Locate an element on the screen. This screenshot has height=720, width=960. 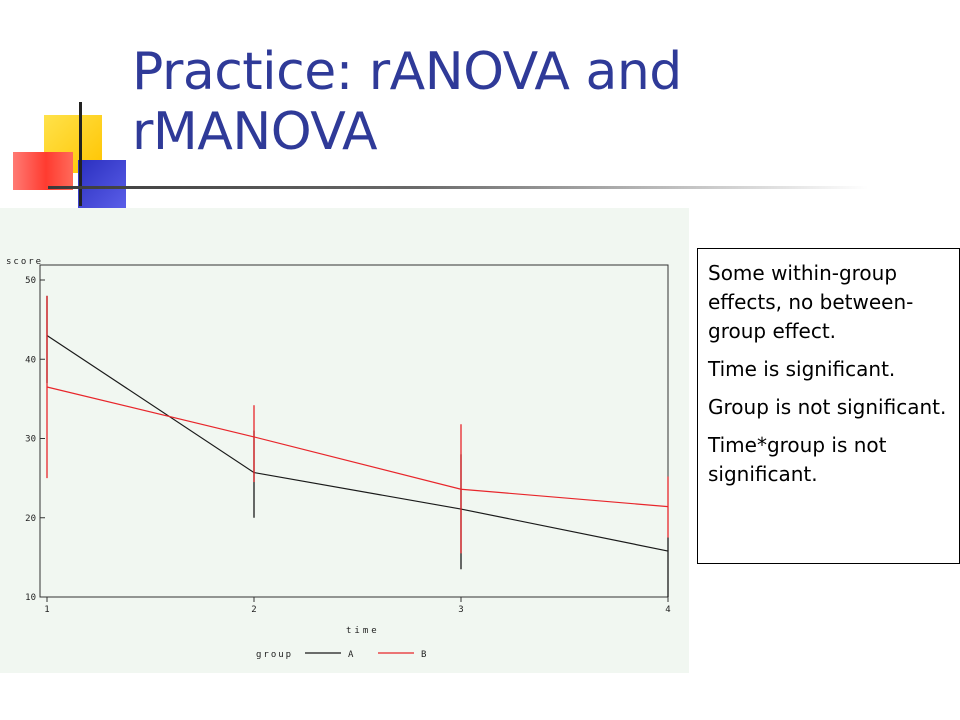
y-tick-label: 20 is located at coordinates (30, 519).